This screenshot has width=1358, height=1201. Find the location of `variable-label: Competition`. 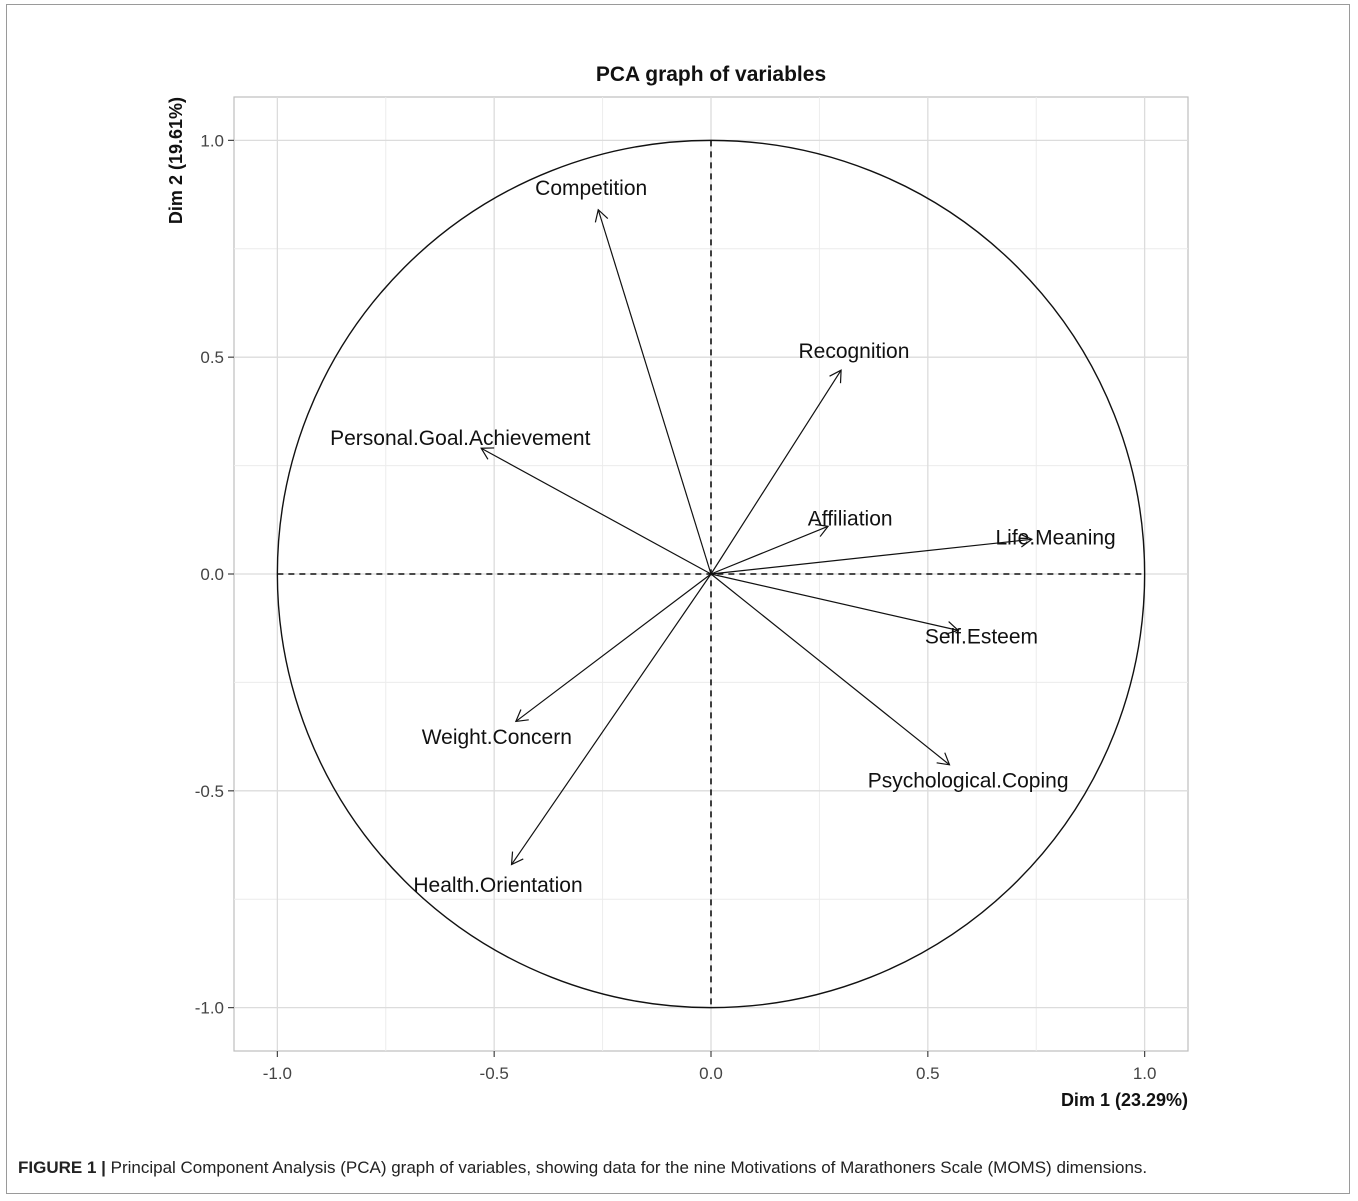

variable-label: Competition is located at coordinates (591, 188).